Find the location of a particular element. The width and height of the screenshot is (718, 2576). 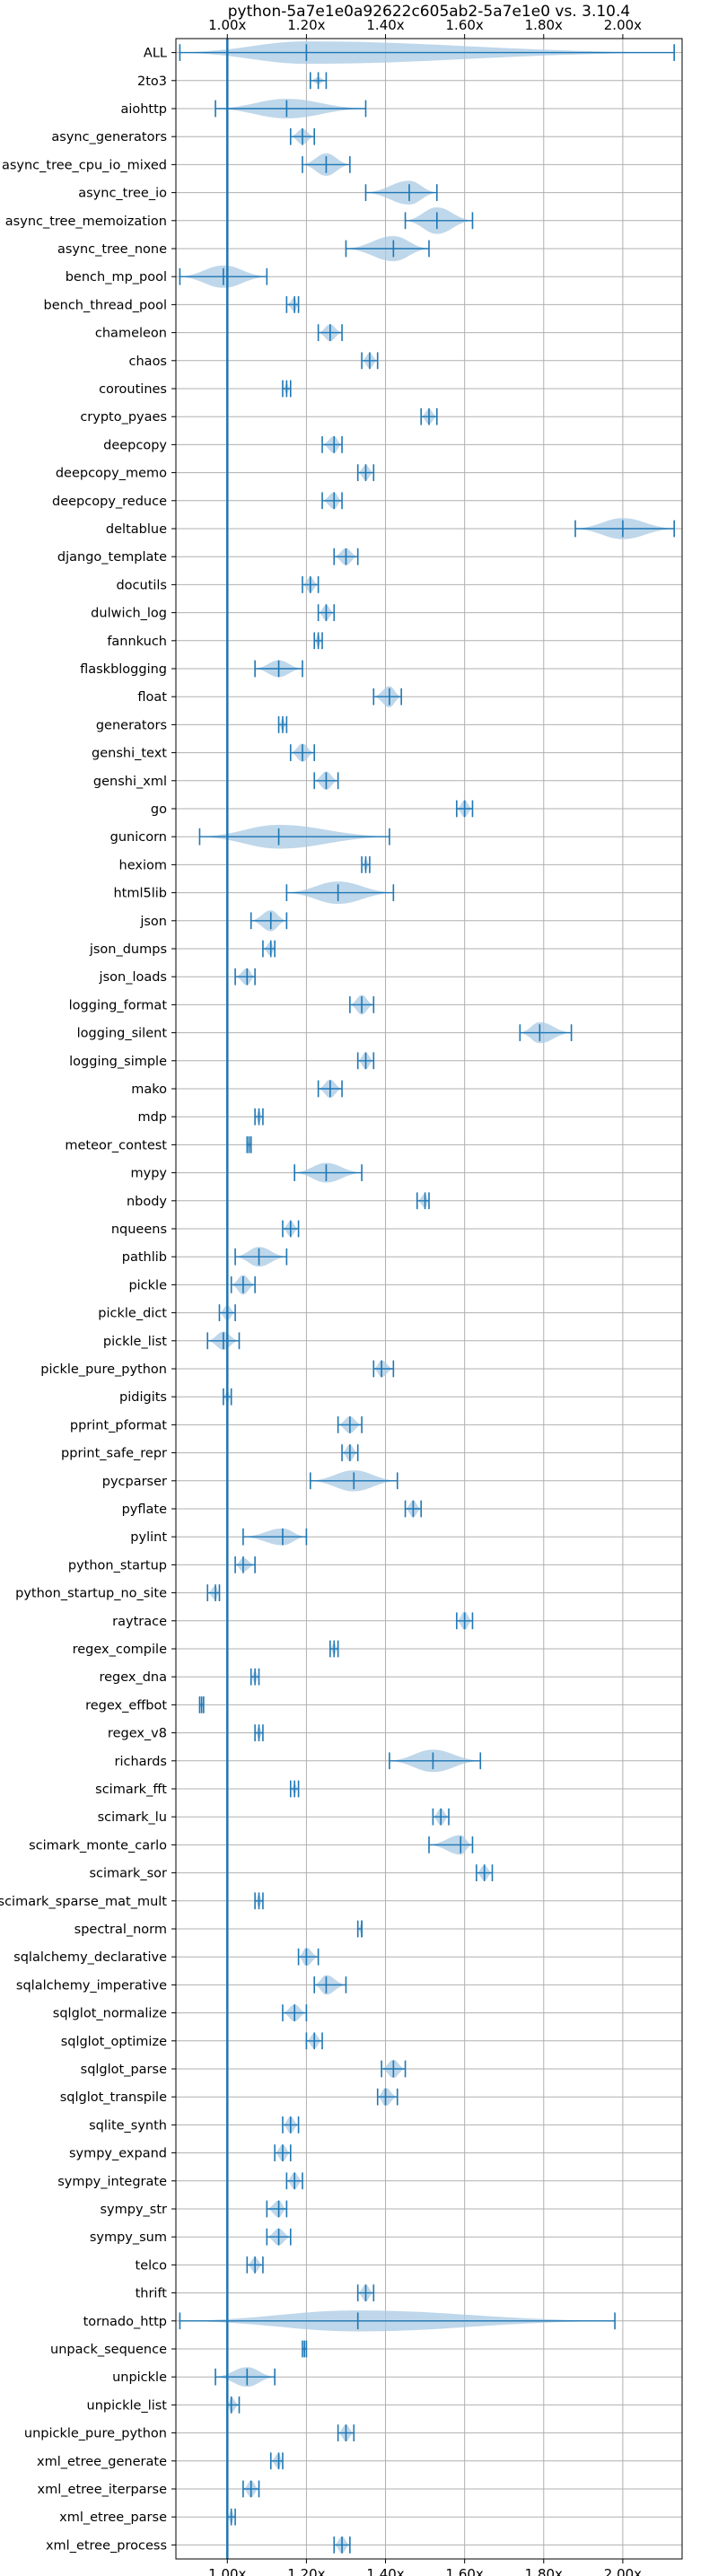

x-tick-label-top: 1.40x is located at coordinates (385, 25).